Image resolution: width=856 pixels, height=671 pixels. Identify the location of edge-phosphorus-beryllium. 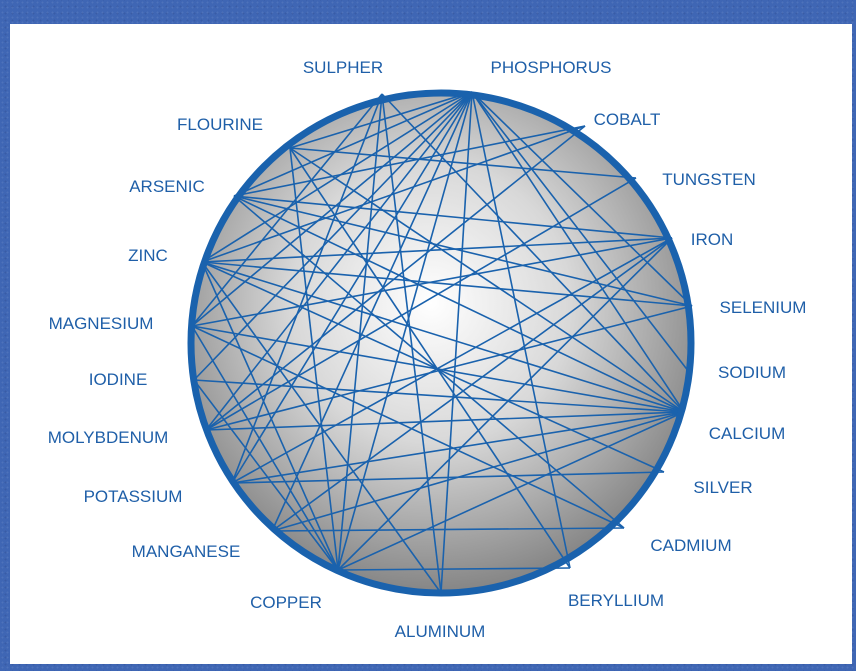
(521, 330).